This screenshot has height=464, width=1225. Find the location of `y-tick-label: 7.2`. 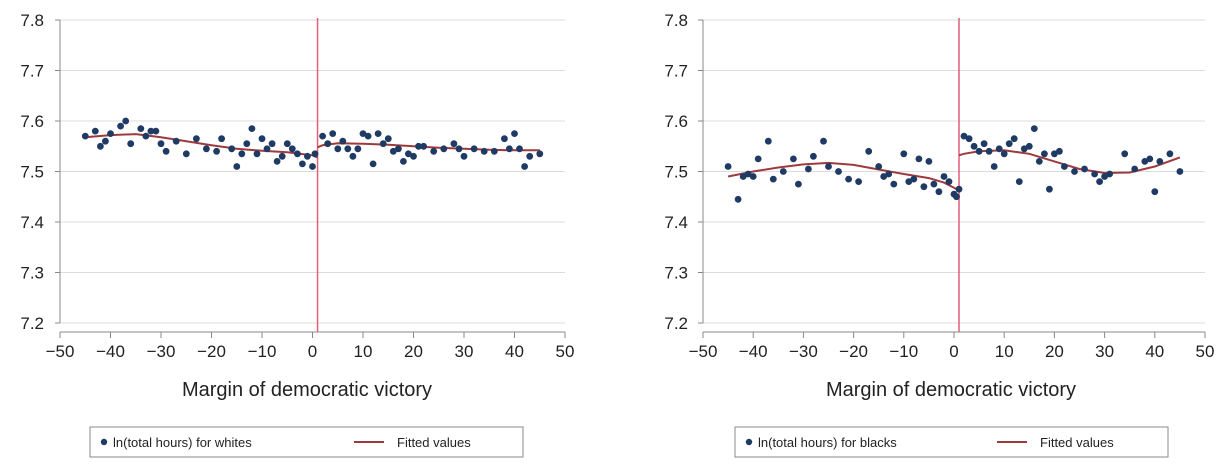

y-tick-label: 7.2 is located at coordinates (676, 323).